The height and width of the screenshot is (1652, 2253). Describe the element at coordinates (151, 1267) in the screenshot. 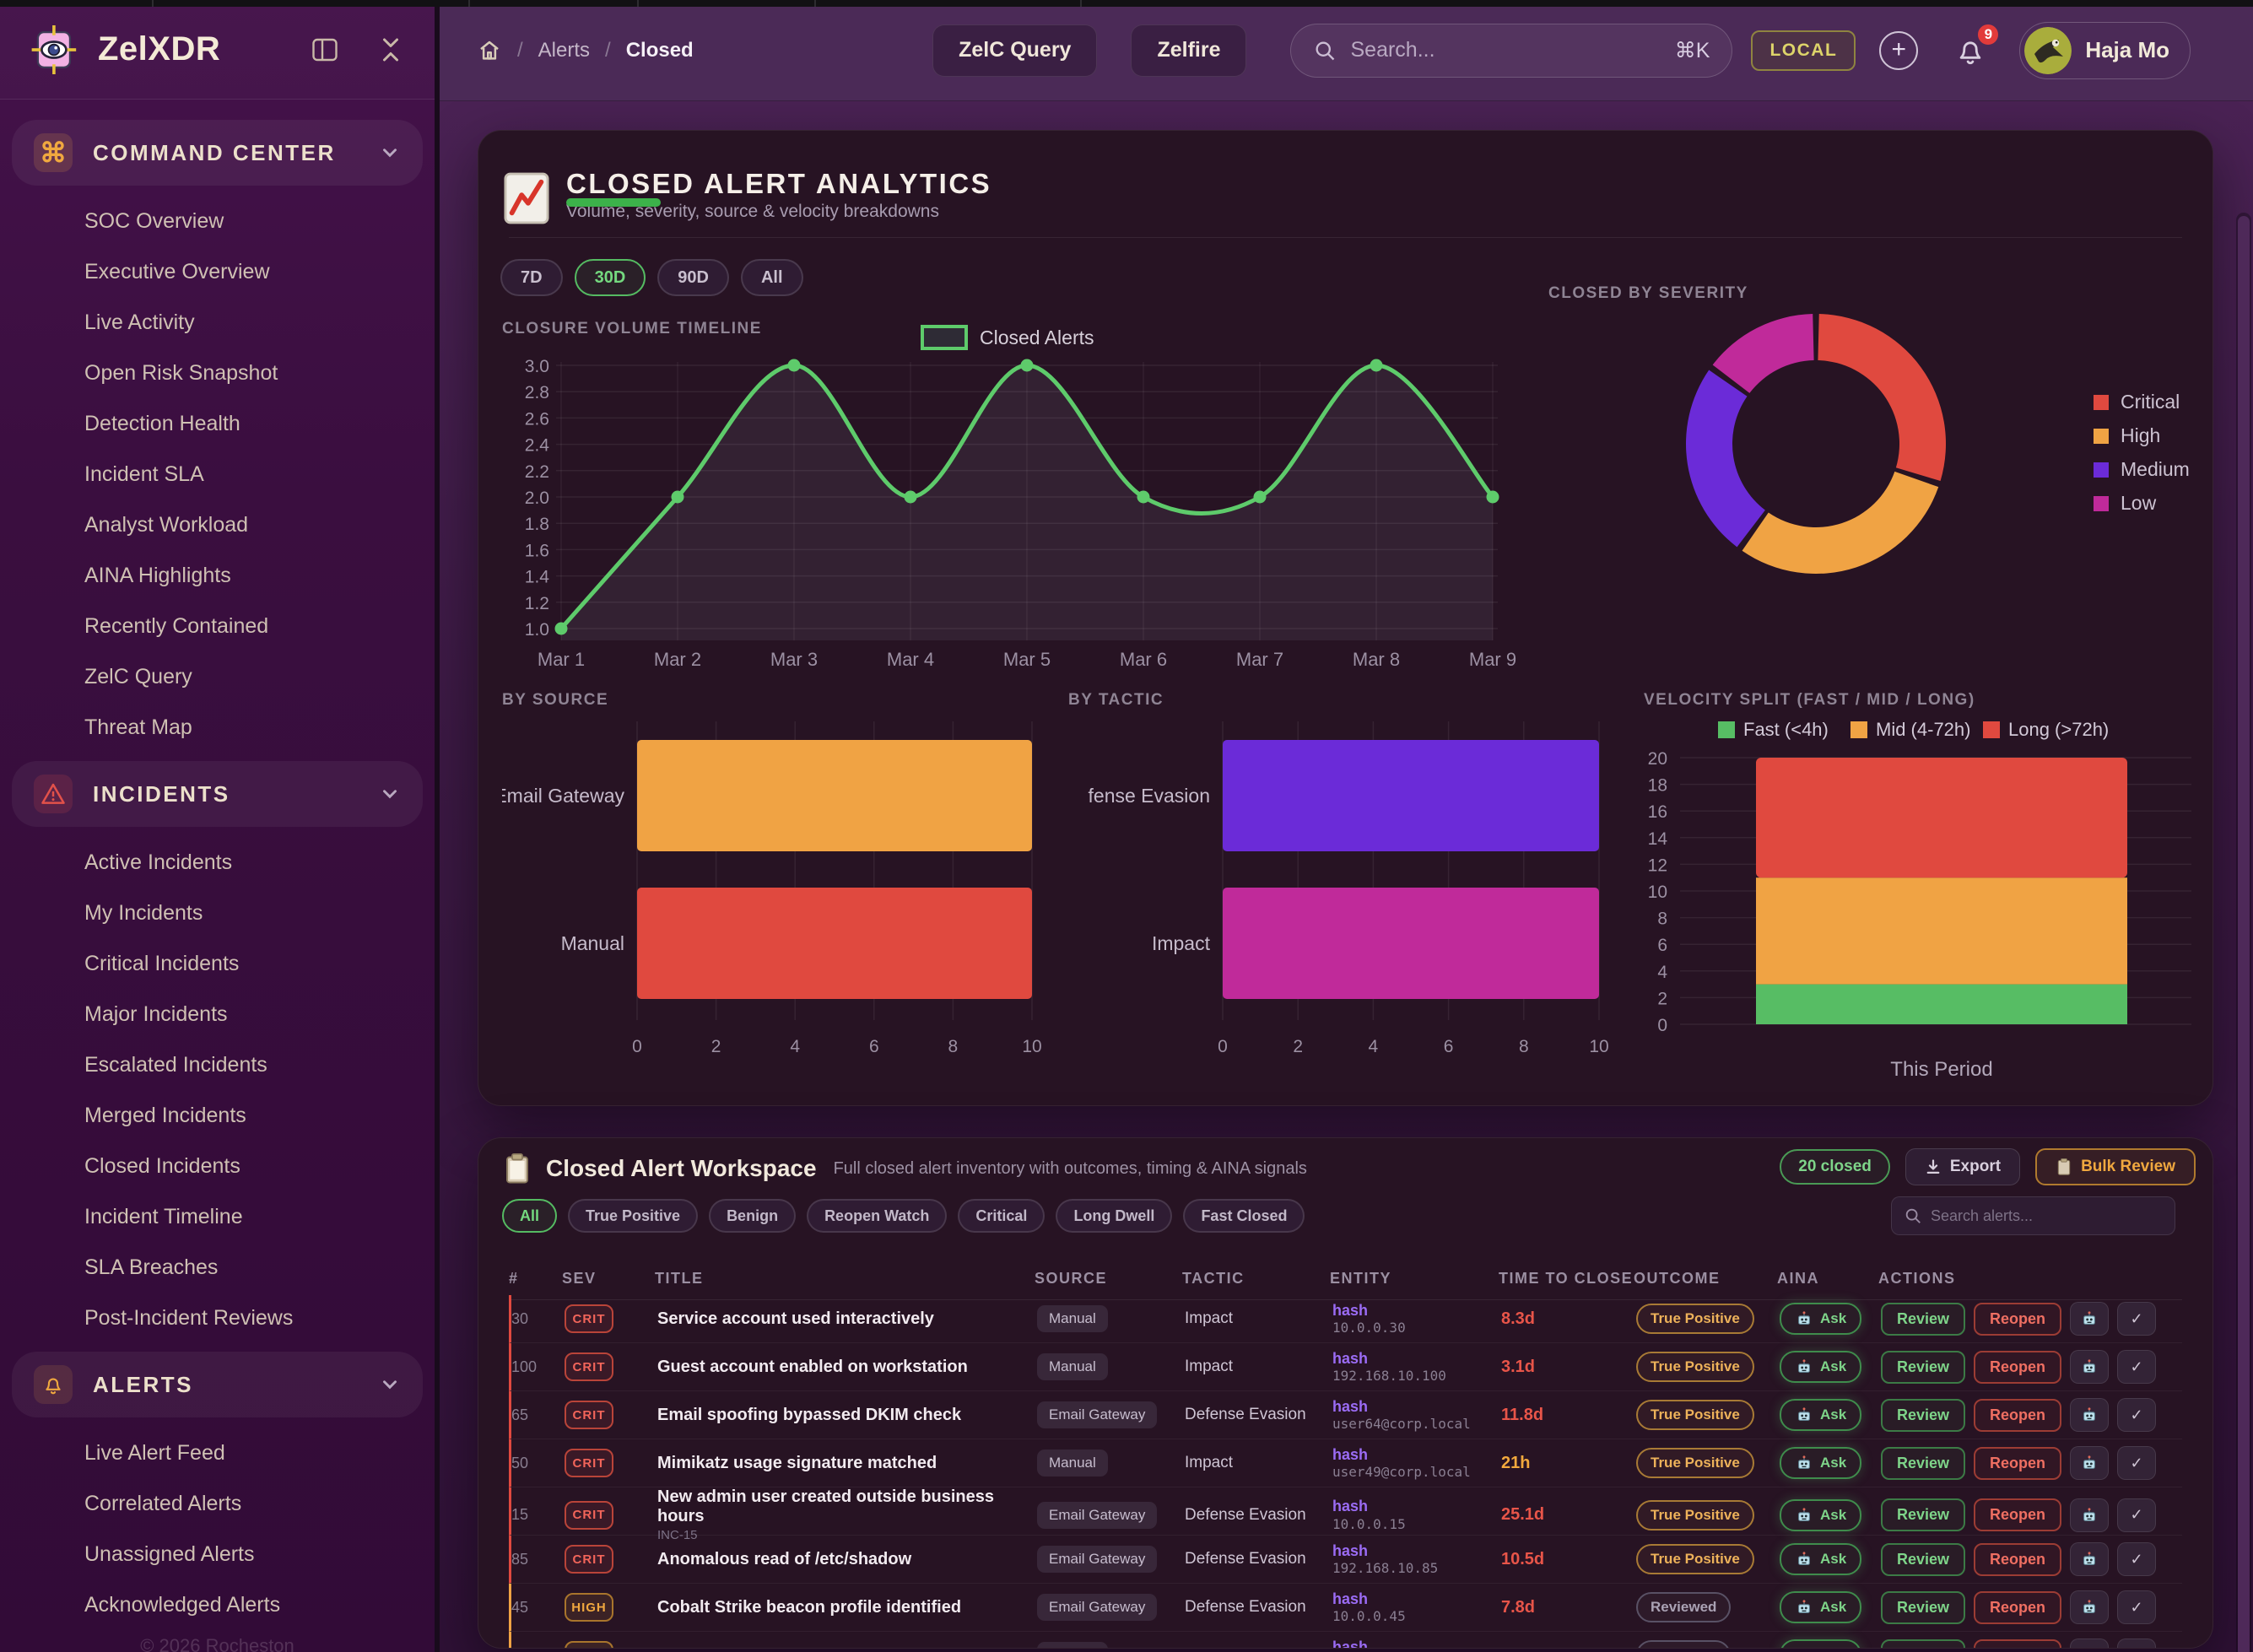

I see `sidebar-item-sla-breaches: SLA Breaches` at that location.